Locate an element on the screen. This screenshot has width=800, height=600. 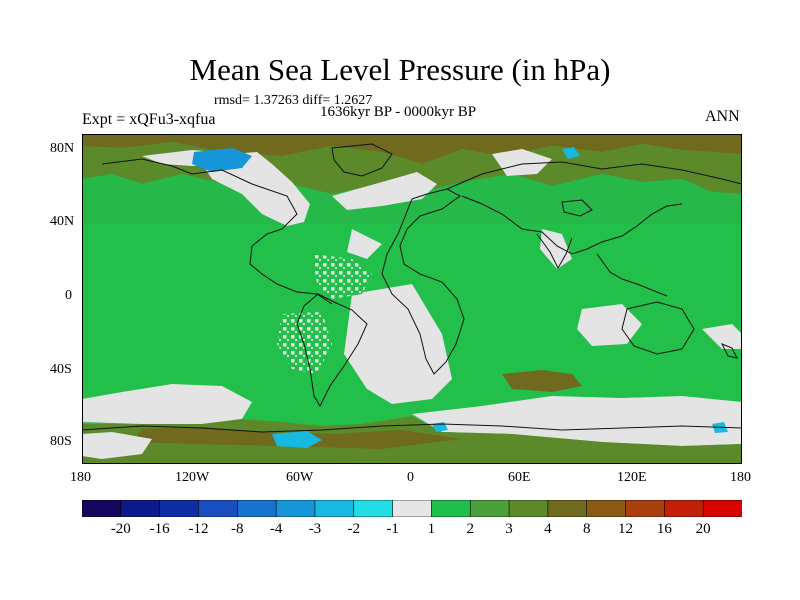
colorbar-tick-label: 3 is located at coordinates (509, 529).